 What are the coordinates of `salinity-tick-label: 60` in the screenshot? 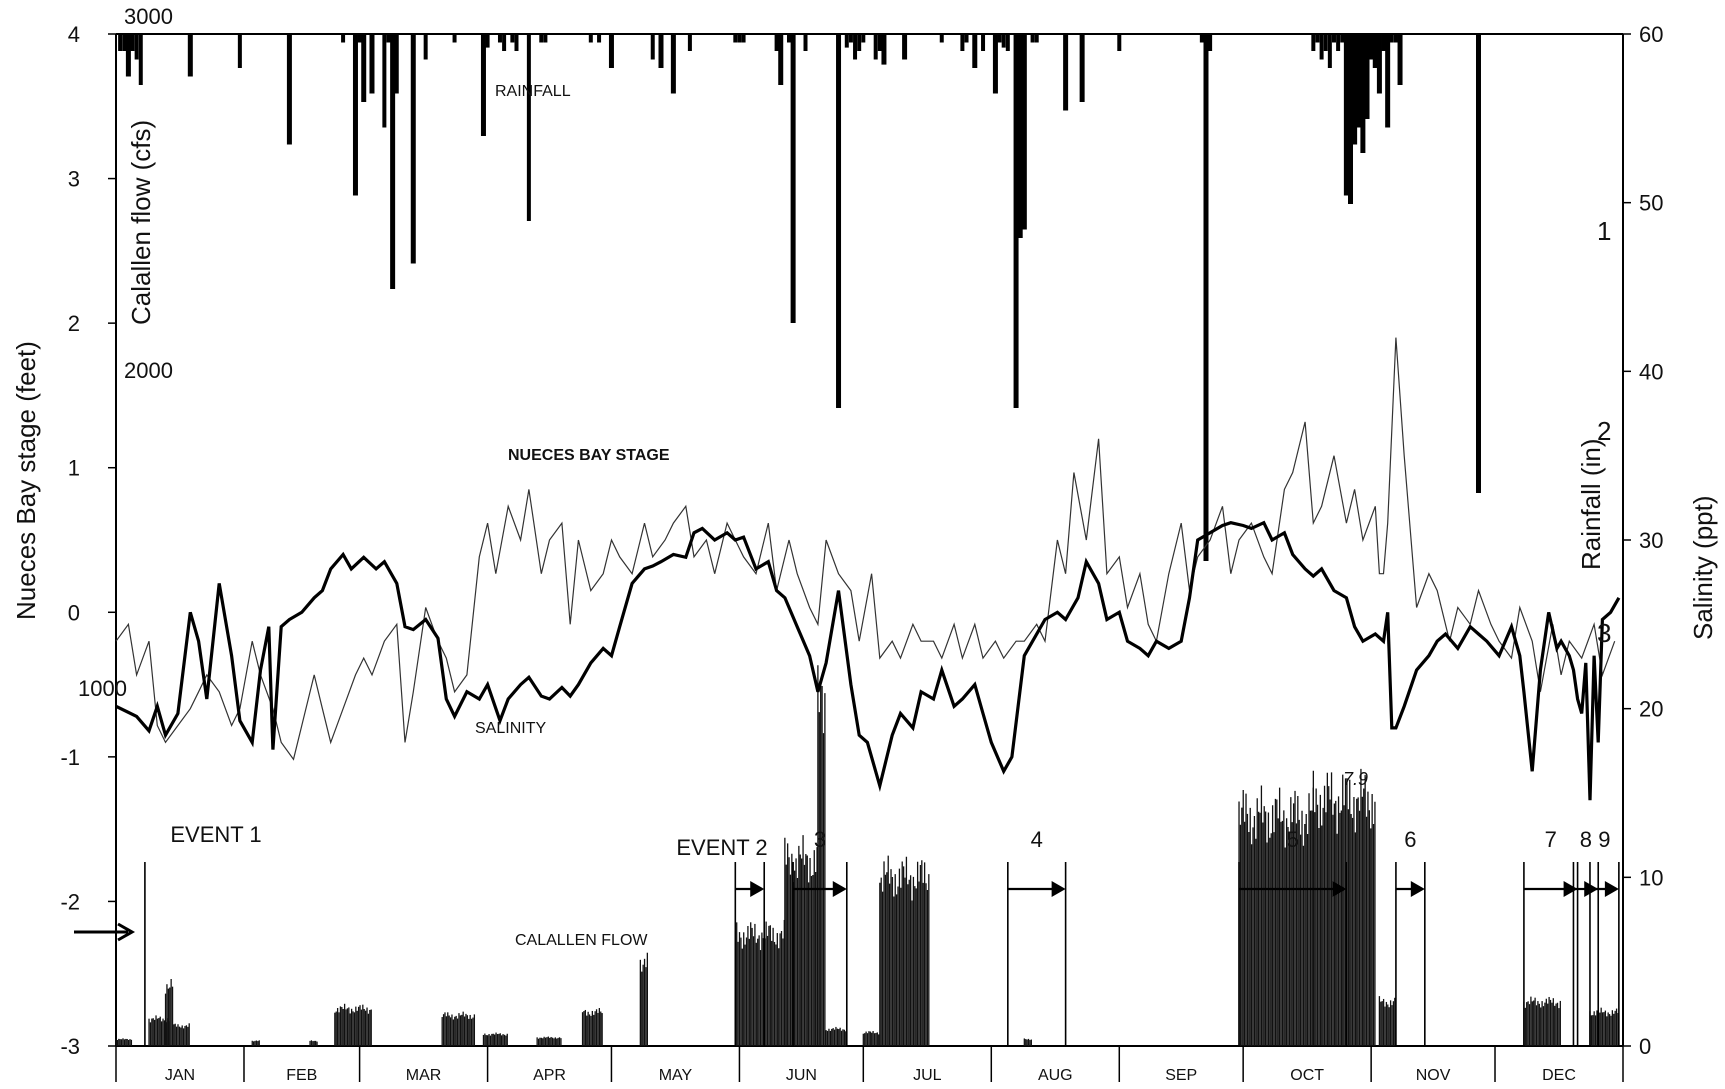 It's located at (1651, 34).